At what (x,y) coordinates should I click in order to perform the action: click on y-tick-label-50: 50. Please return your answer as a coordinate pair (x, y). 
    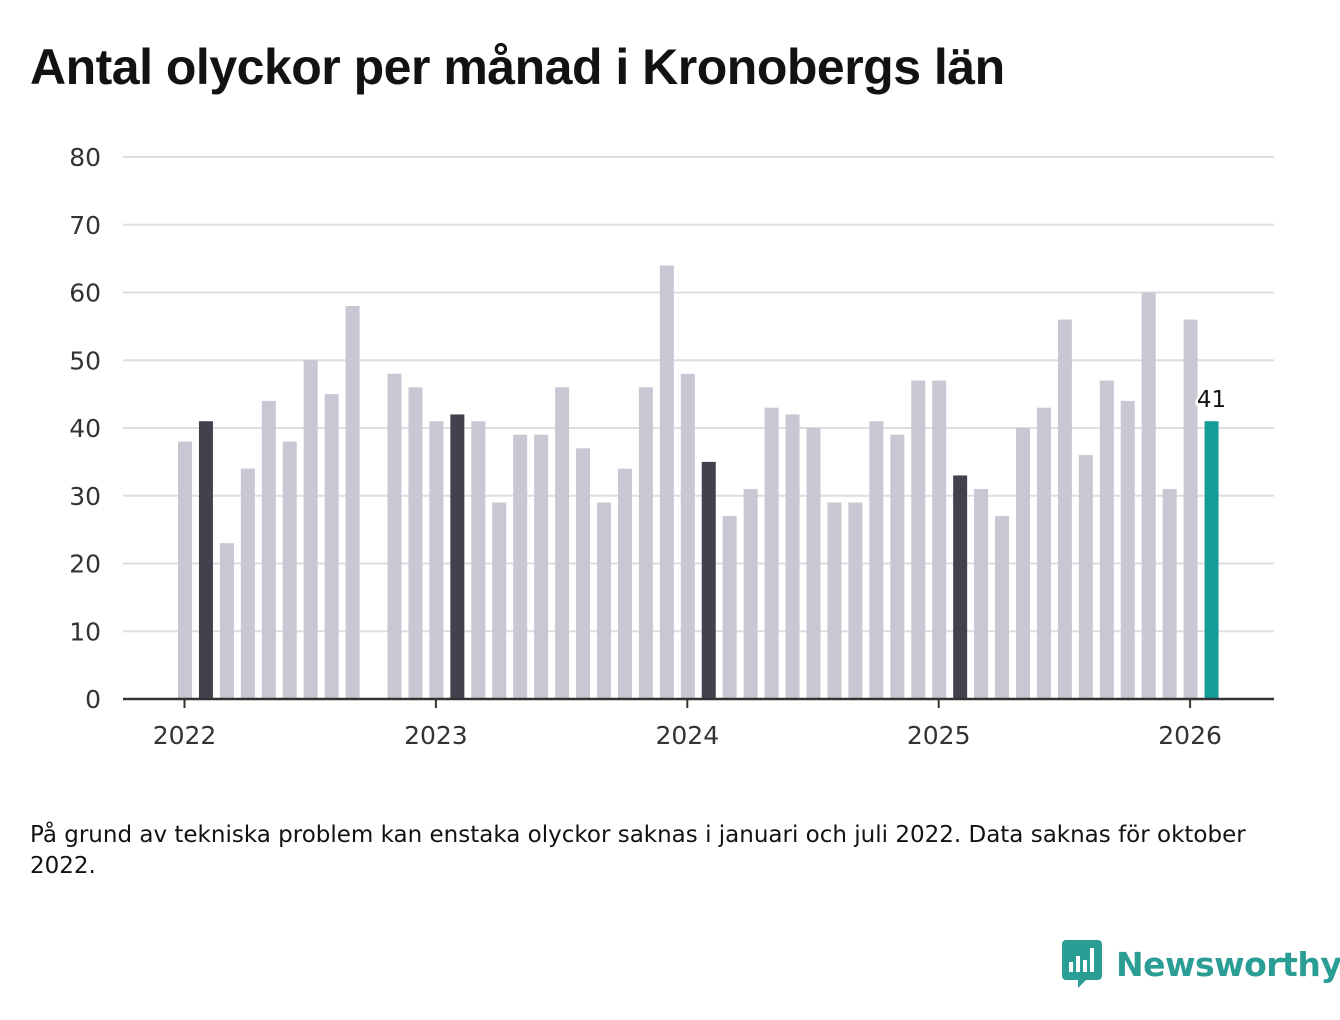
    Looking at the image, I should click on (85, 360).